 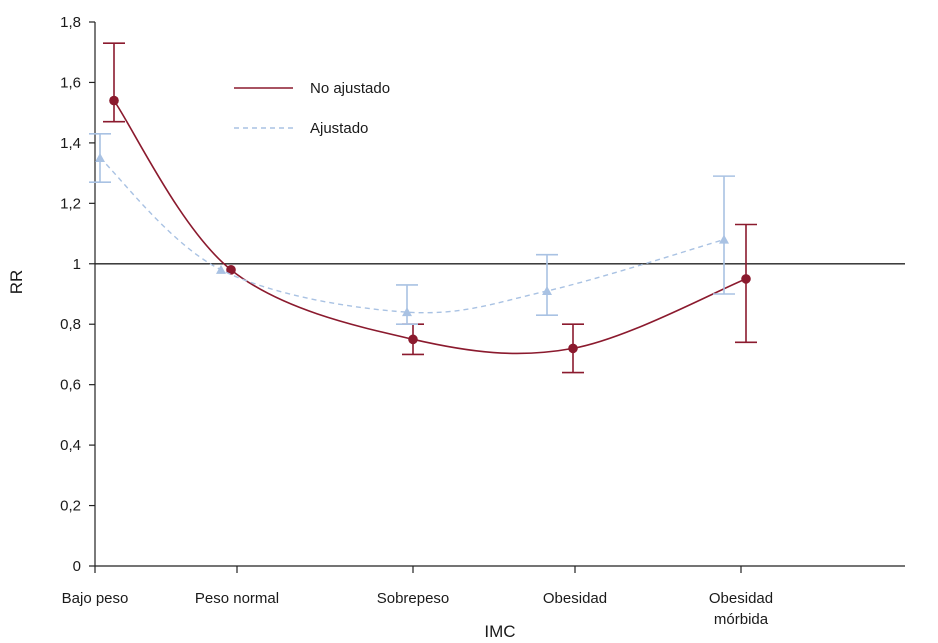 I want to click on legend-label: No ajustado, so click(x=350, y=88).